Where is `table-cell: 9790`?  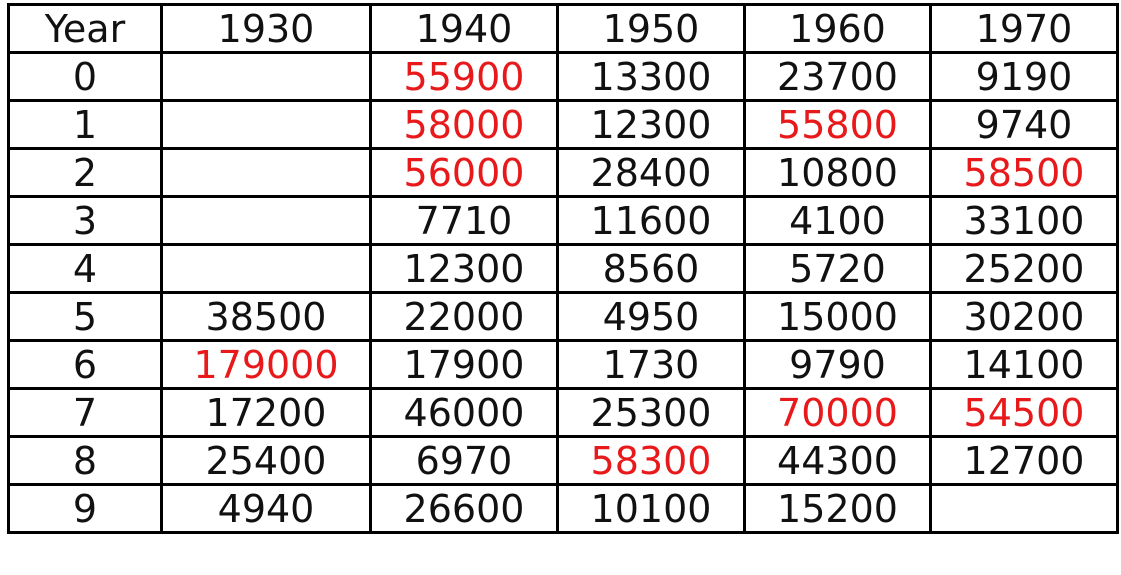 table-cell: 9790 is located at coordinates (837, 364).